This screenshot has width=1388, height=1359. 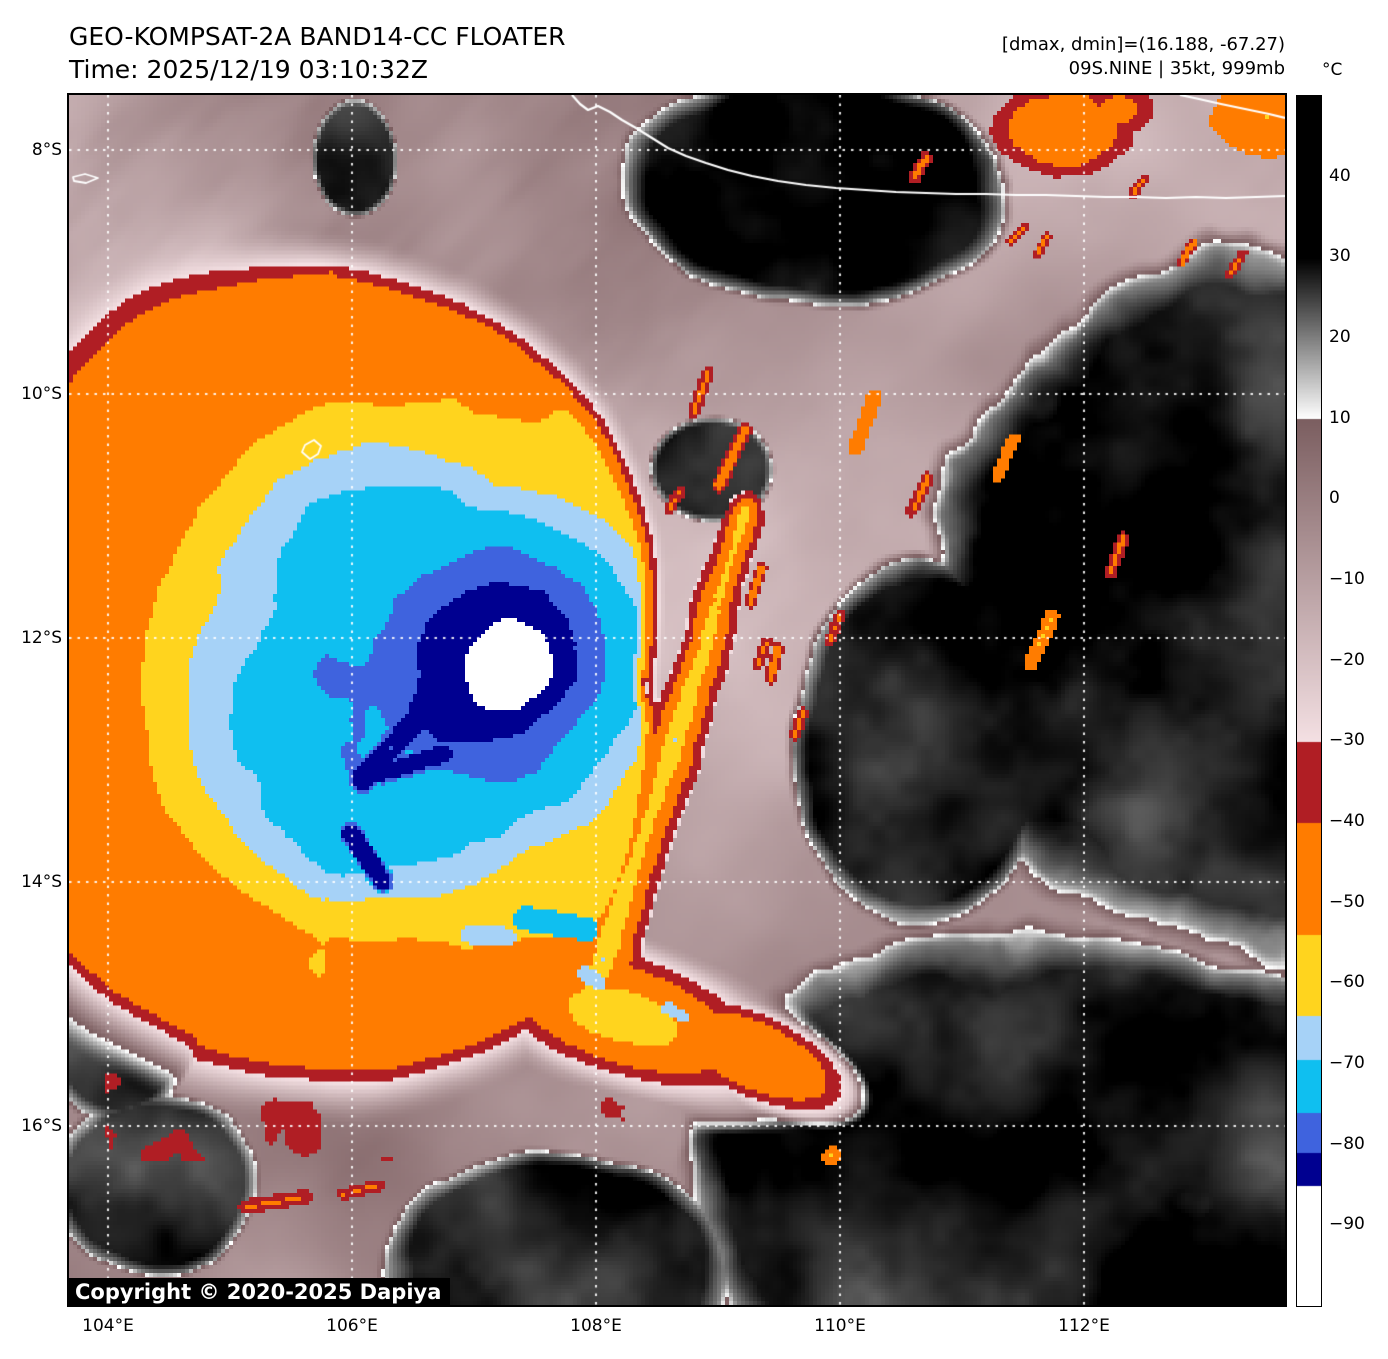 What do you see at coordinates (1347, 579) in the screenshot?
I see `colorbar-tick-label: −10` at bounding box center [1347, 579].